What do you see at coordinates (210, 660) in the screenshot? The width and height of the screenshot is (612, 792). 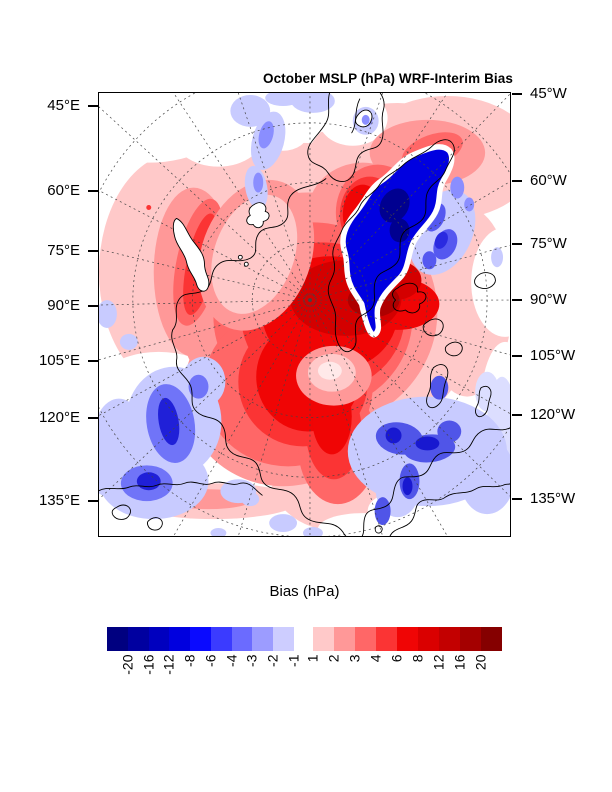 I see `colorbar-tick-label: -6` at bounding box center [210, 660].